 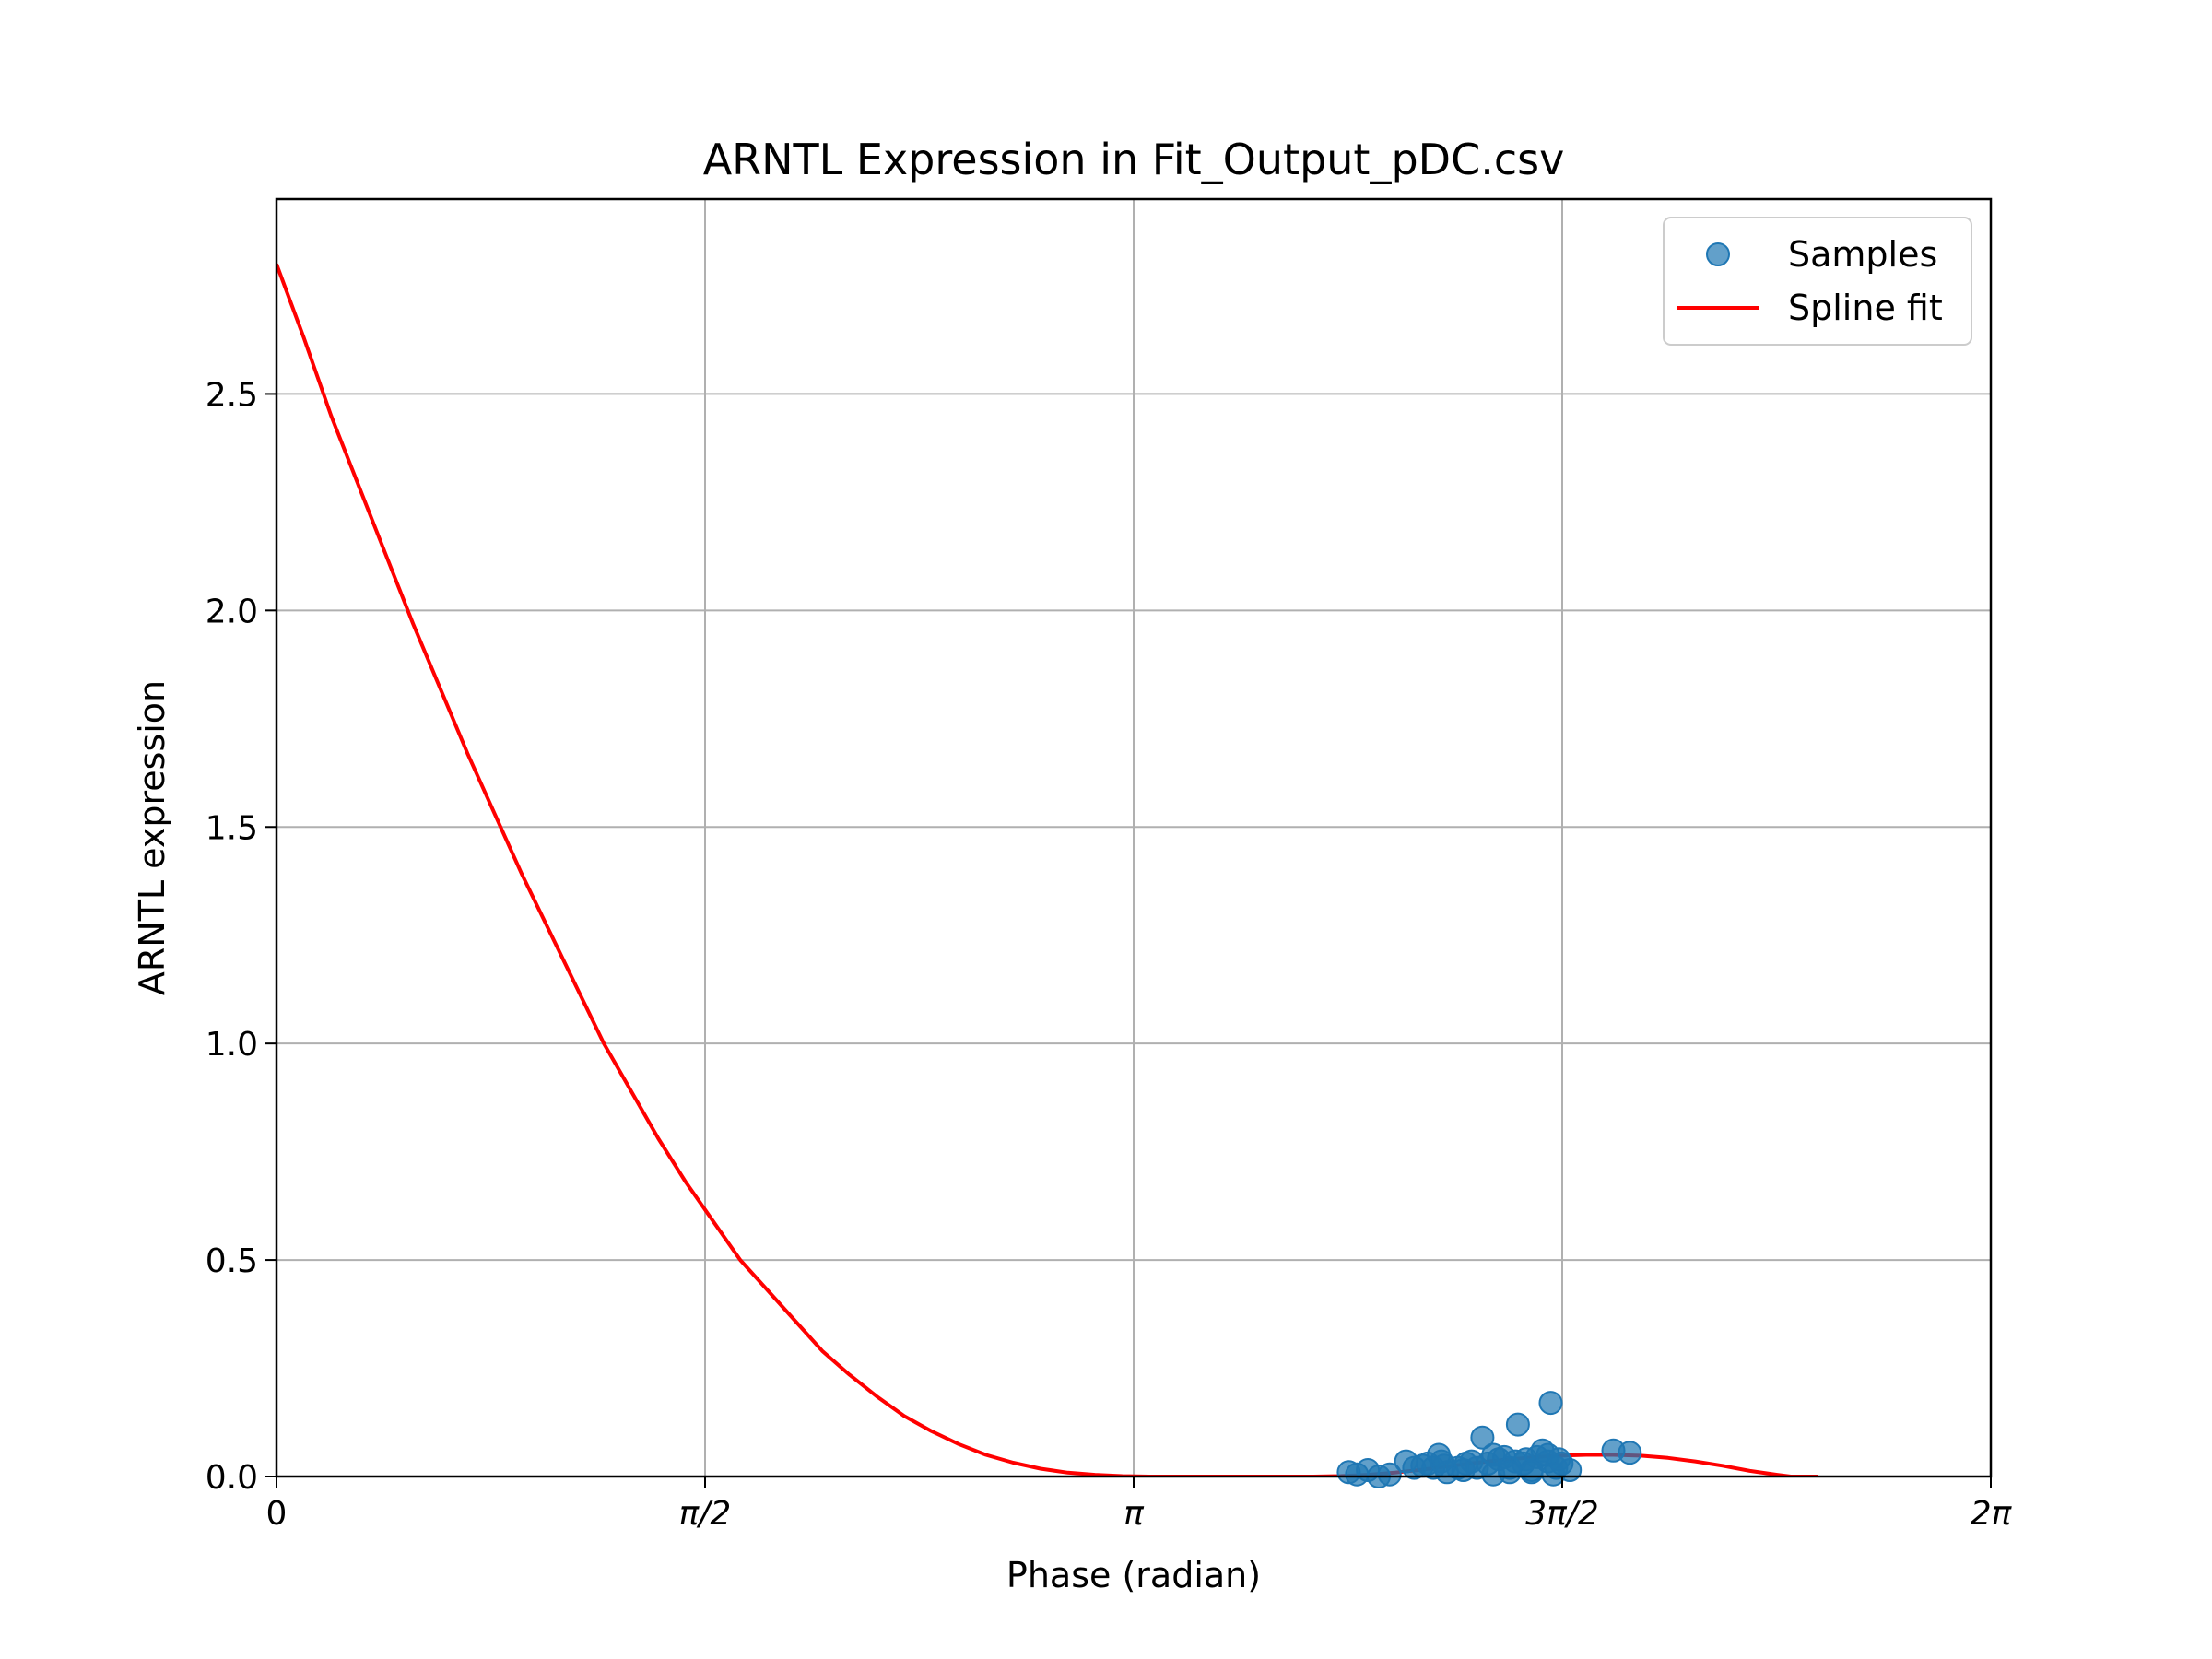 I want to click on legend: Samples Spline fit, so click(x=1817, y=281).